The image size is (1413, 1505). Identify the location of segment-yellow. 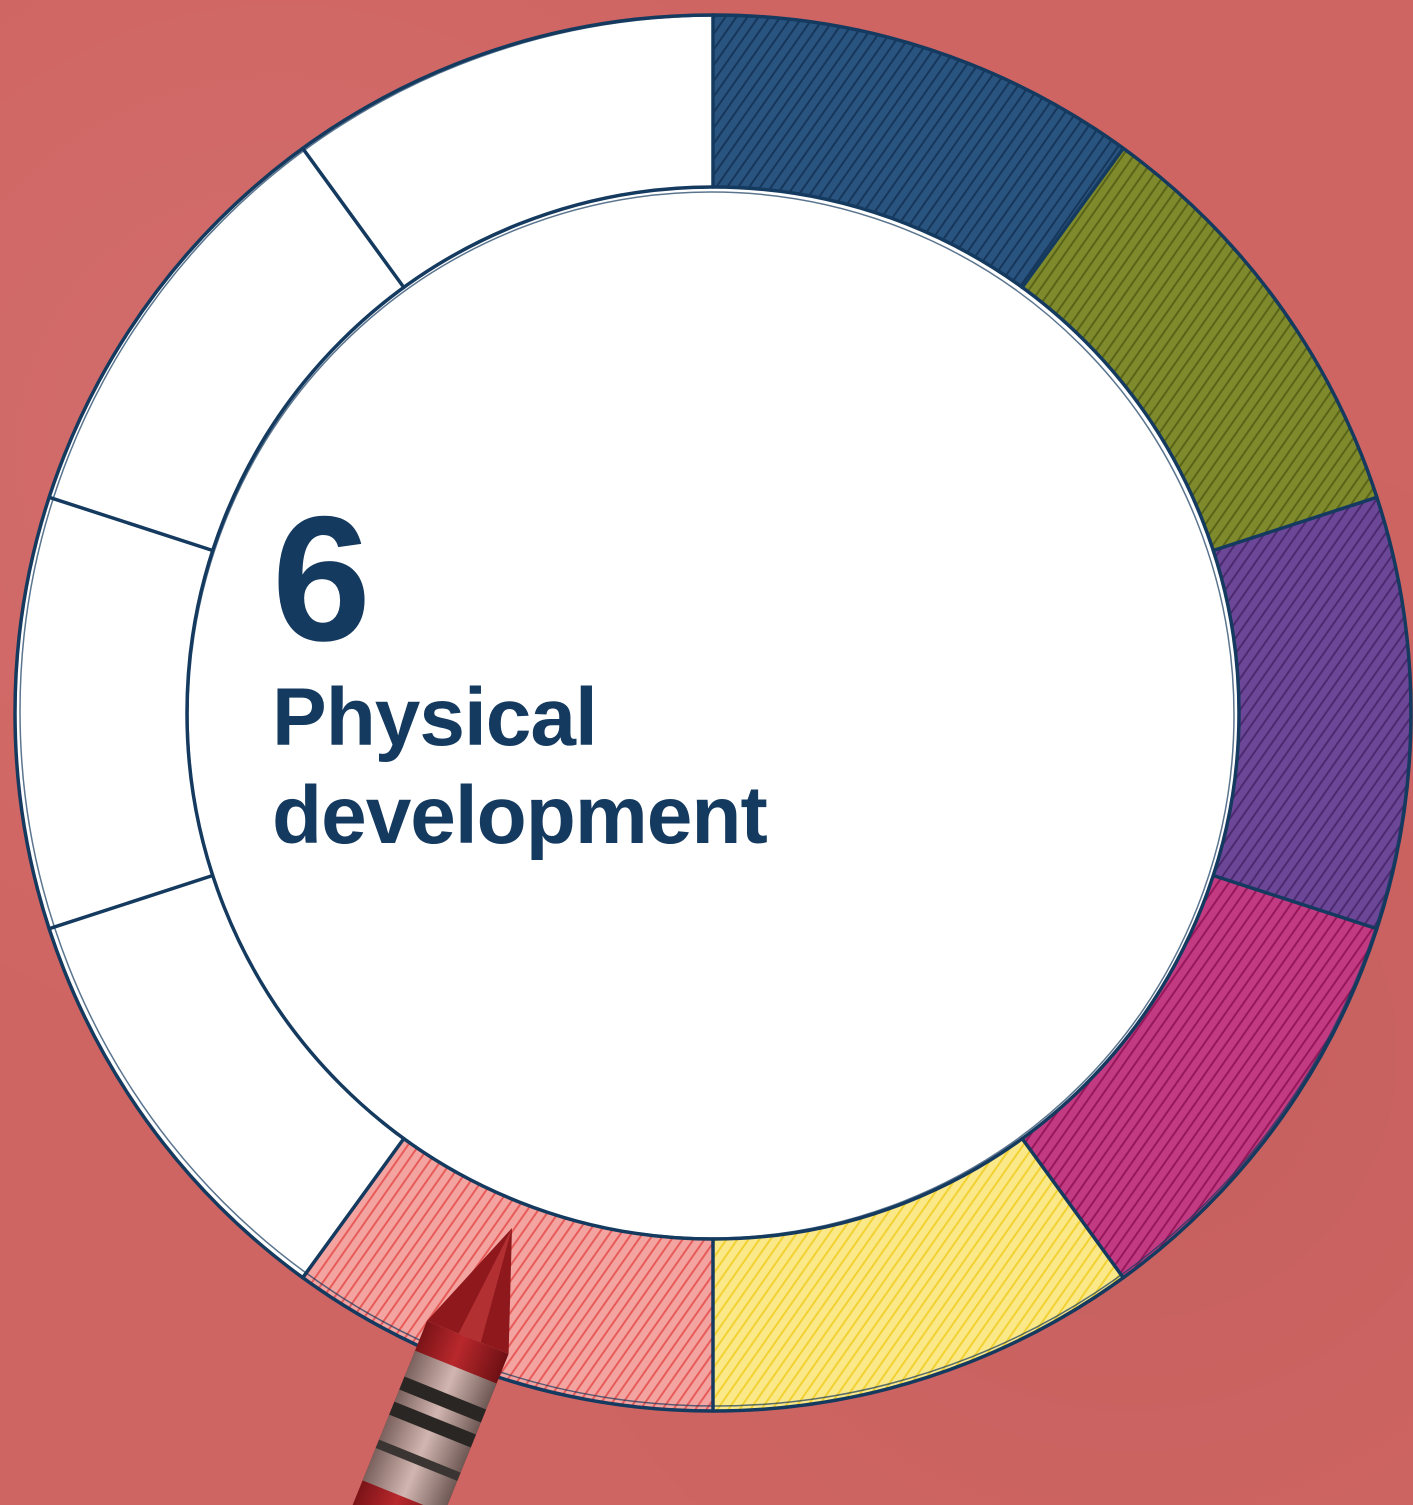
(918, 1274).